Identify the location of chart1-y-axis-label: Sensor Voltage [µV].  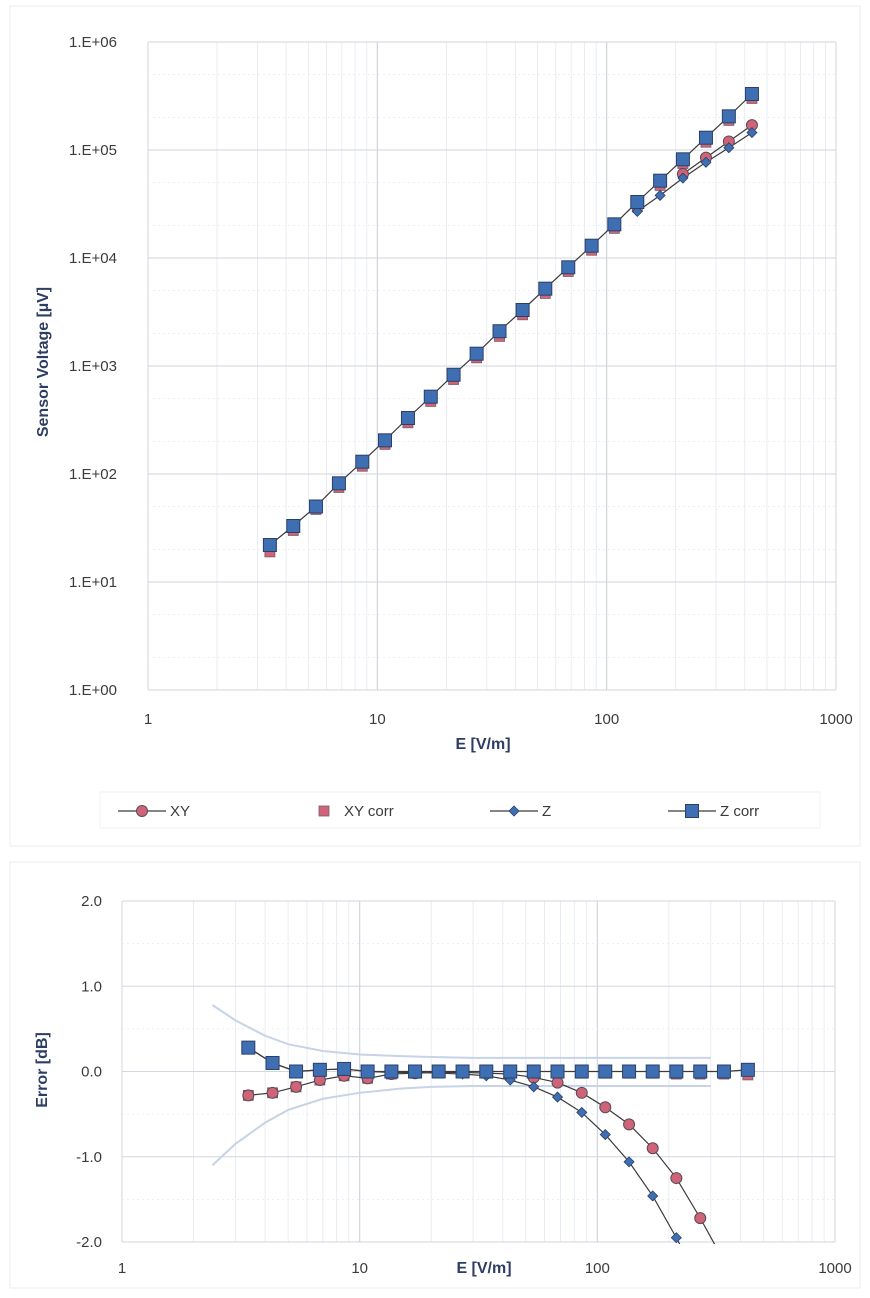
(43, 362).